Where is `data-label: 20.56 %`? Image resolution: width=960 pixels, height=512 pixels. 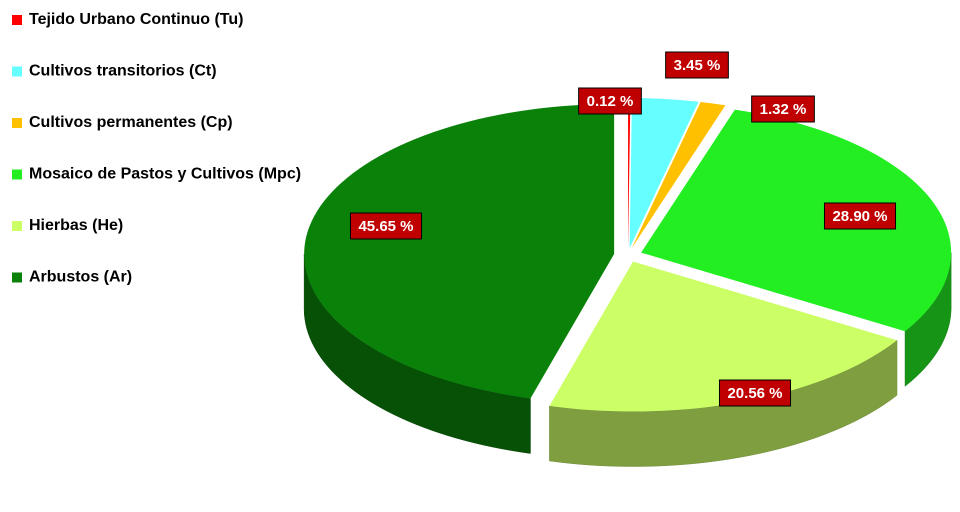
data-label: 20.56 % is located at coordinates (755, 393).